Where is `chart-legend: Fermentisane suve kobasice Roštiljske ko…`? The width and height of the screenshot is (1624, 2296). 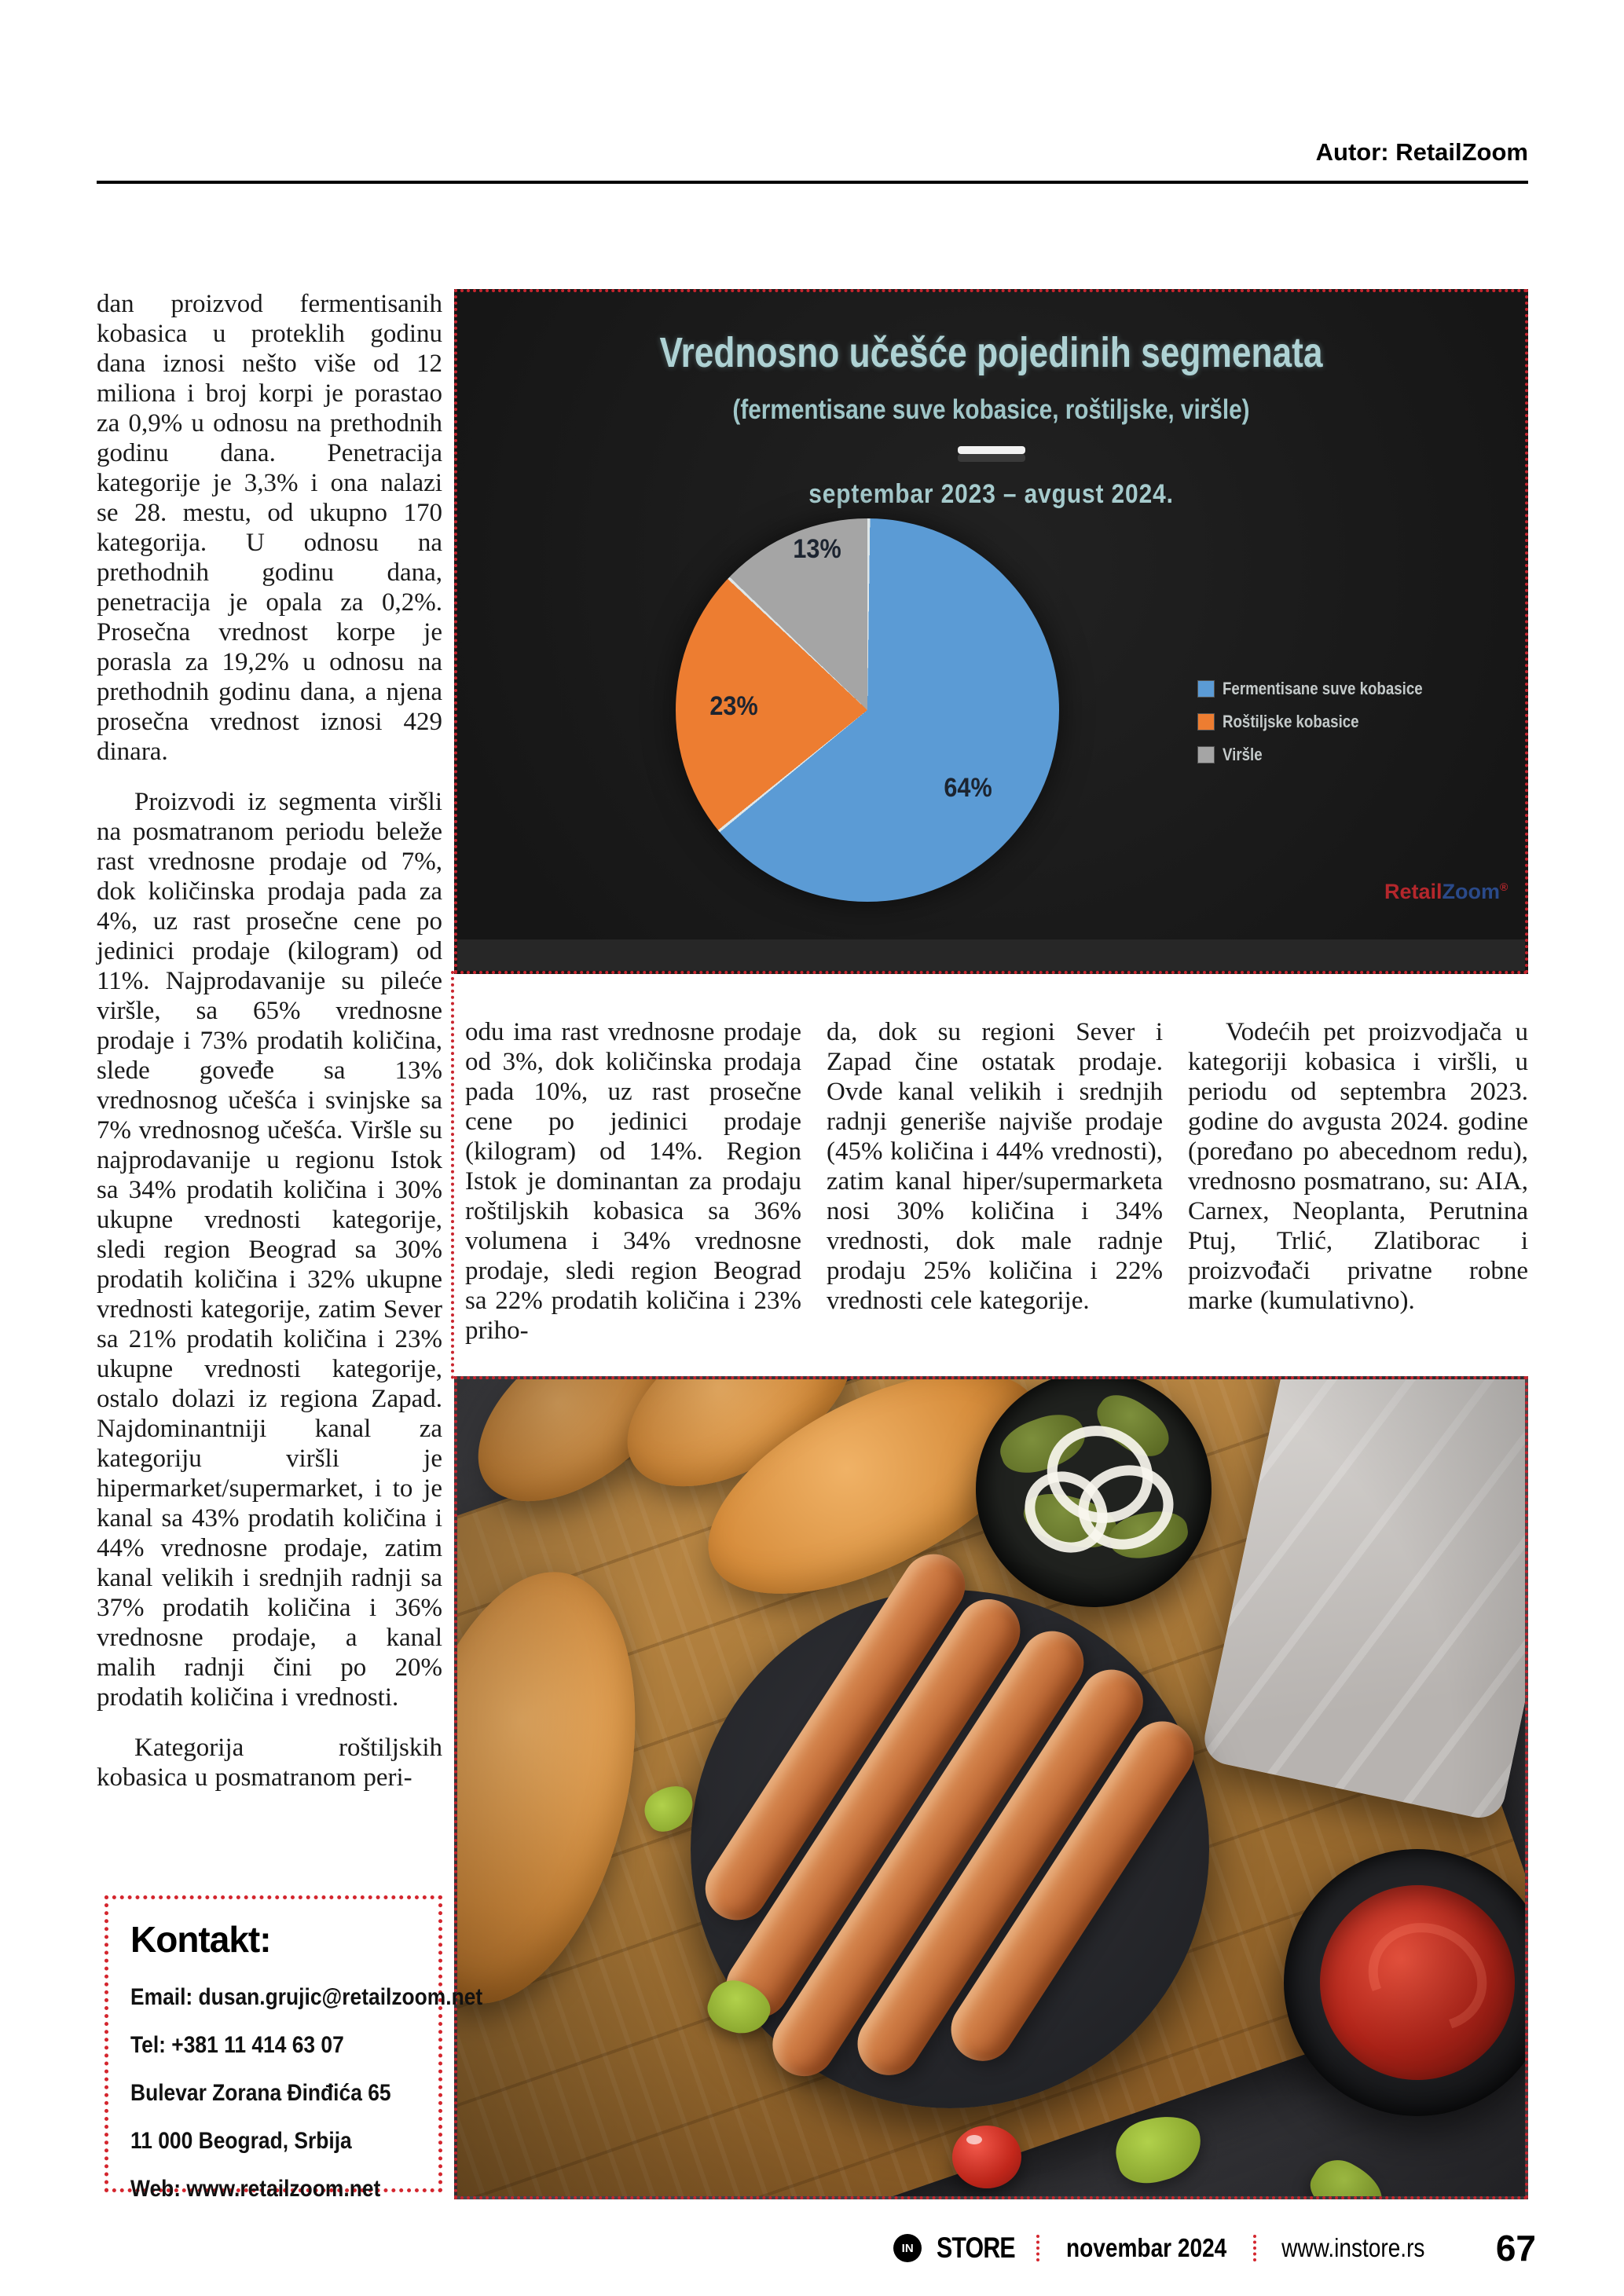
chart-legend: Fermentisane suve kobasice Roštiljske ko… is located at coordinates (1328, 728).